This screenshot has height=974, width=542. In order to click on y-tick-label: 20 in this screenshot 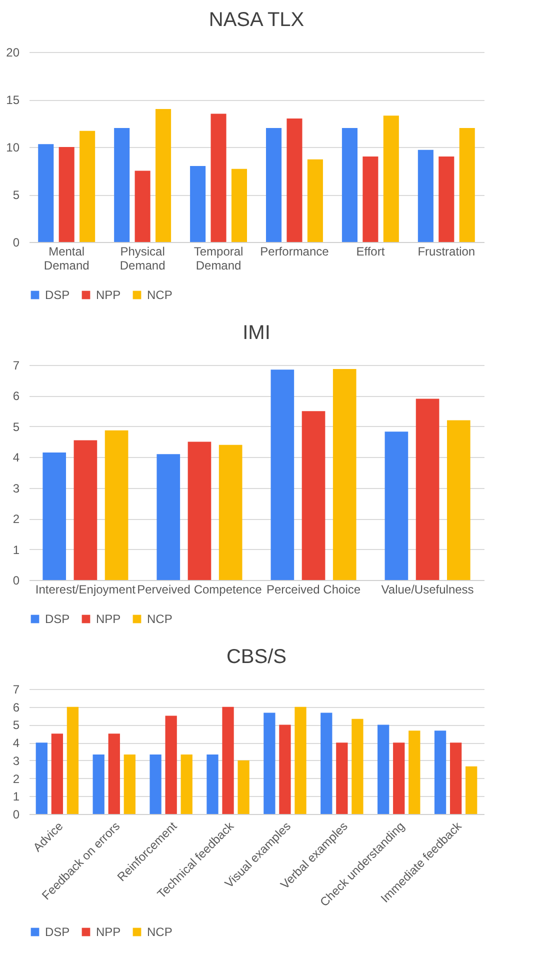, I will do `click(13, 53)`.